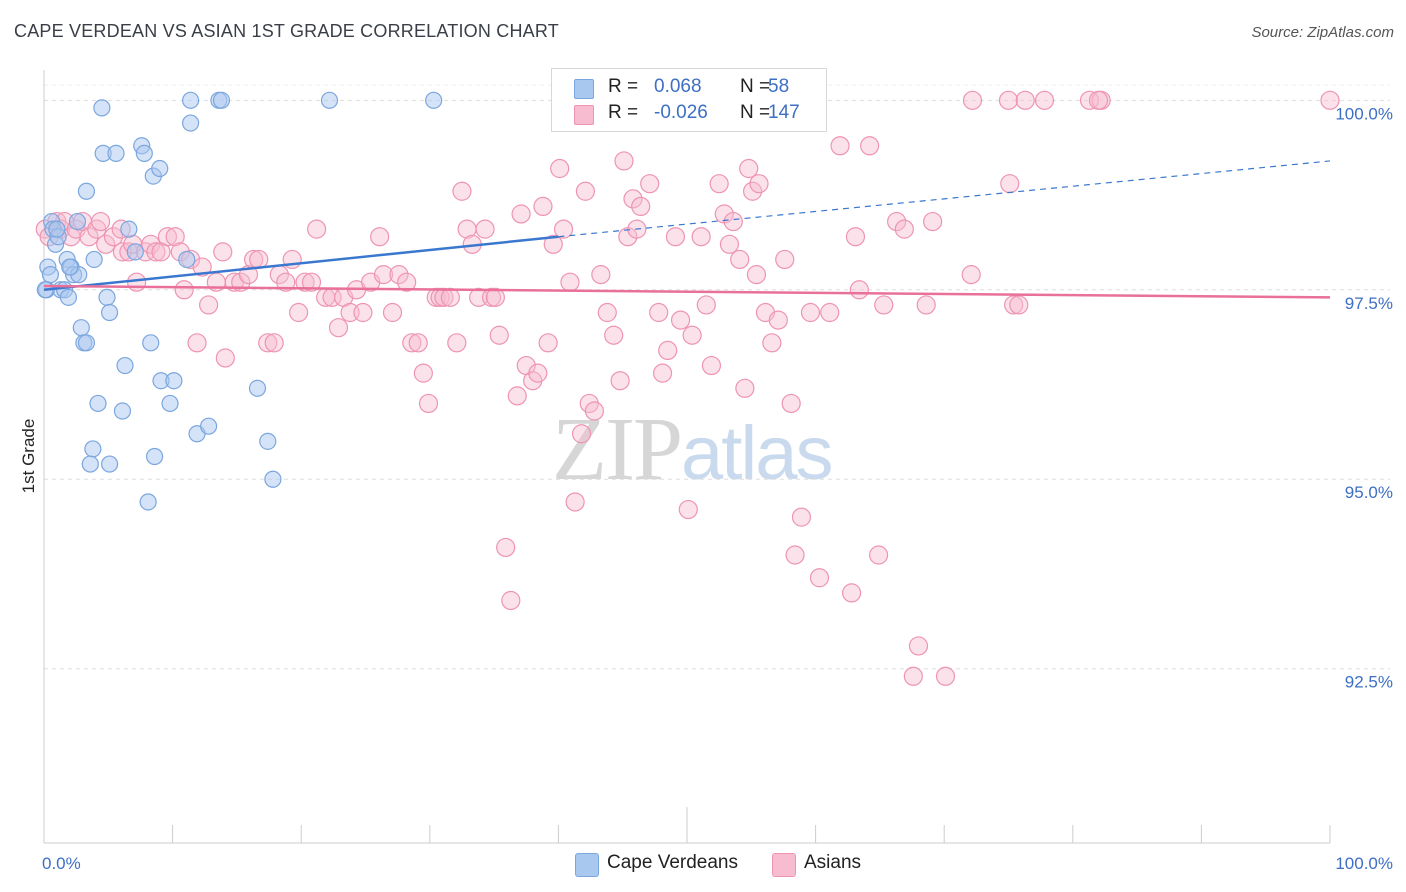  What do you see at coordinates (687, 291) in the screenshot?
I see `asian-trend-line` at bounding box center [687, 291].